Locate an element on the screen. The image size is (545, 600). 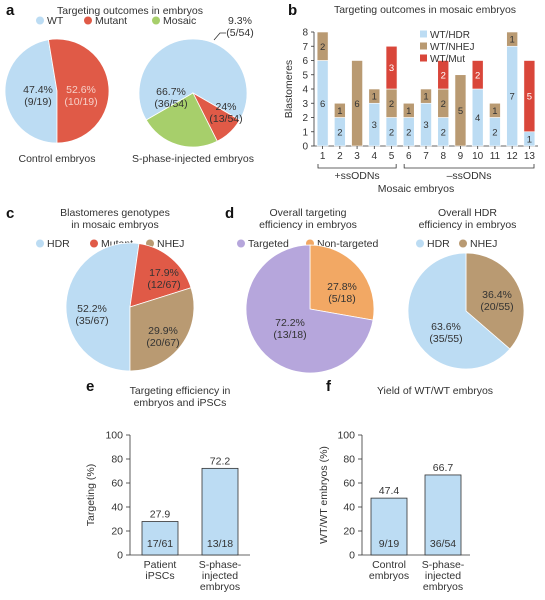
pie-a-right-frac-label: (13/54) is located at coordinates (225, 119).